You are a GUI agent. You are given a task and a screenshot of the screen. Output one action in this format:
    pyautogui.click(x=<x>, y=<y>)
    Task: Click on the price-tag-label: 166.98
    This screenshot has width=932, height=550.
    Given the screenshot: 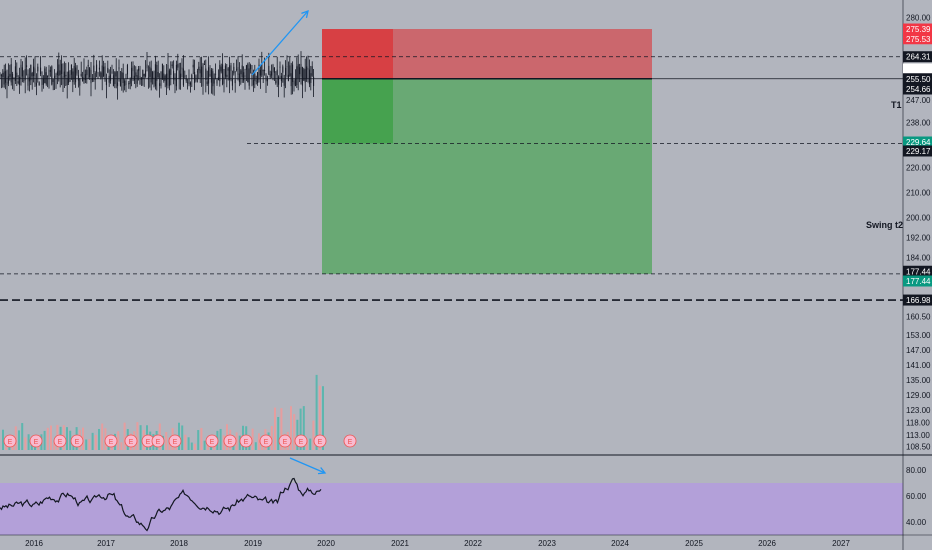 What is the action you would take?
    pyautogui.click(x=918, y=300)
    